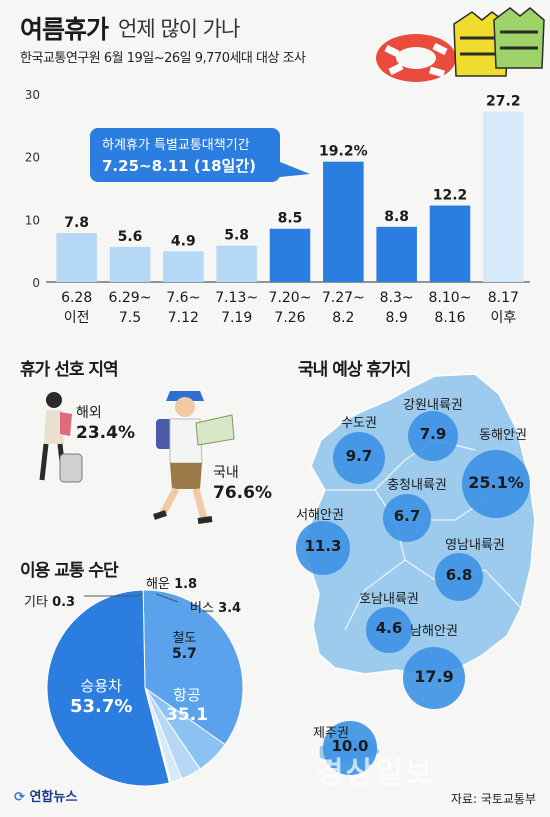 Image resolution: width=550 pixels, height=817 pixels. Describe the element at coordinates (290, 298) in the screenshot. I see `category-label: 7.20~` at that location.